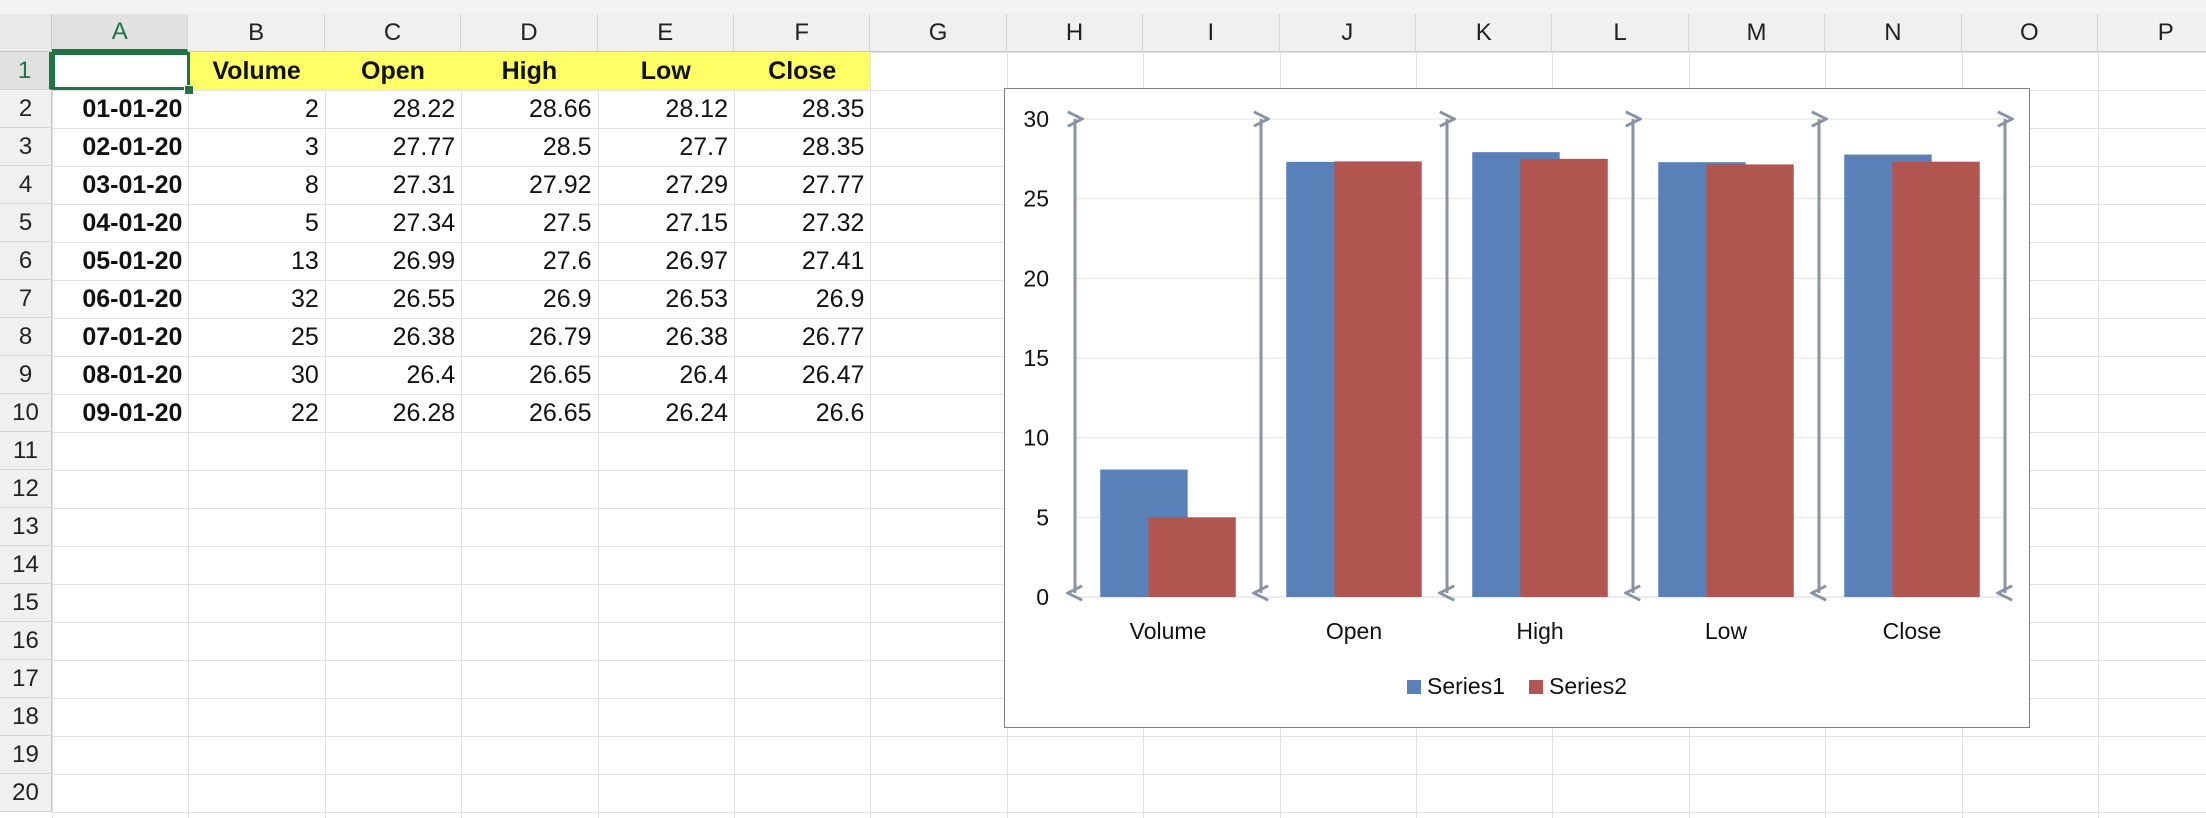 This screenshot has height=818, width=2206. I want to click on value-cell: 27.31, so click(424, 184).